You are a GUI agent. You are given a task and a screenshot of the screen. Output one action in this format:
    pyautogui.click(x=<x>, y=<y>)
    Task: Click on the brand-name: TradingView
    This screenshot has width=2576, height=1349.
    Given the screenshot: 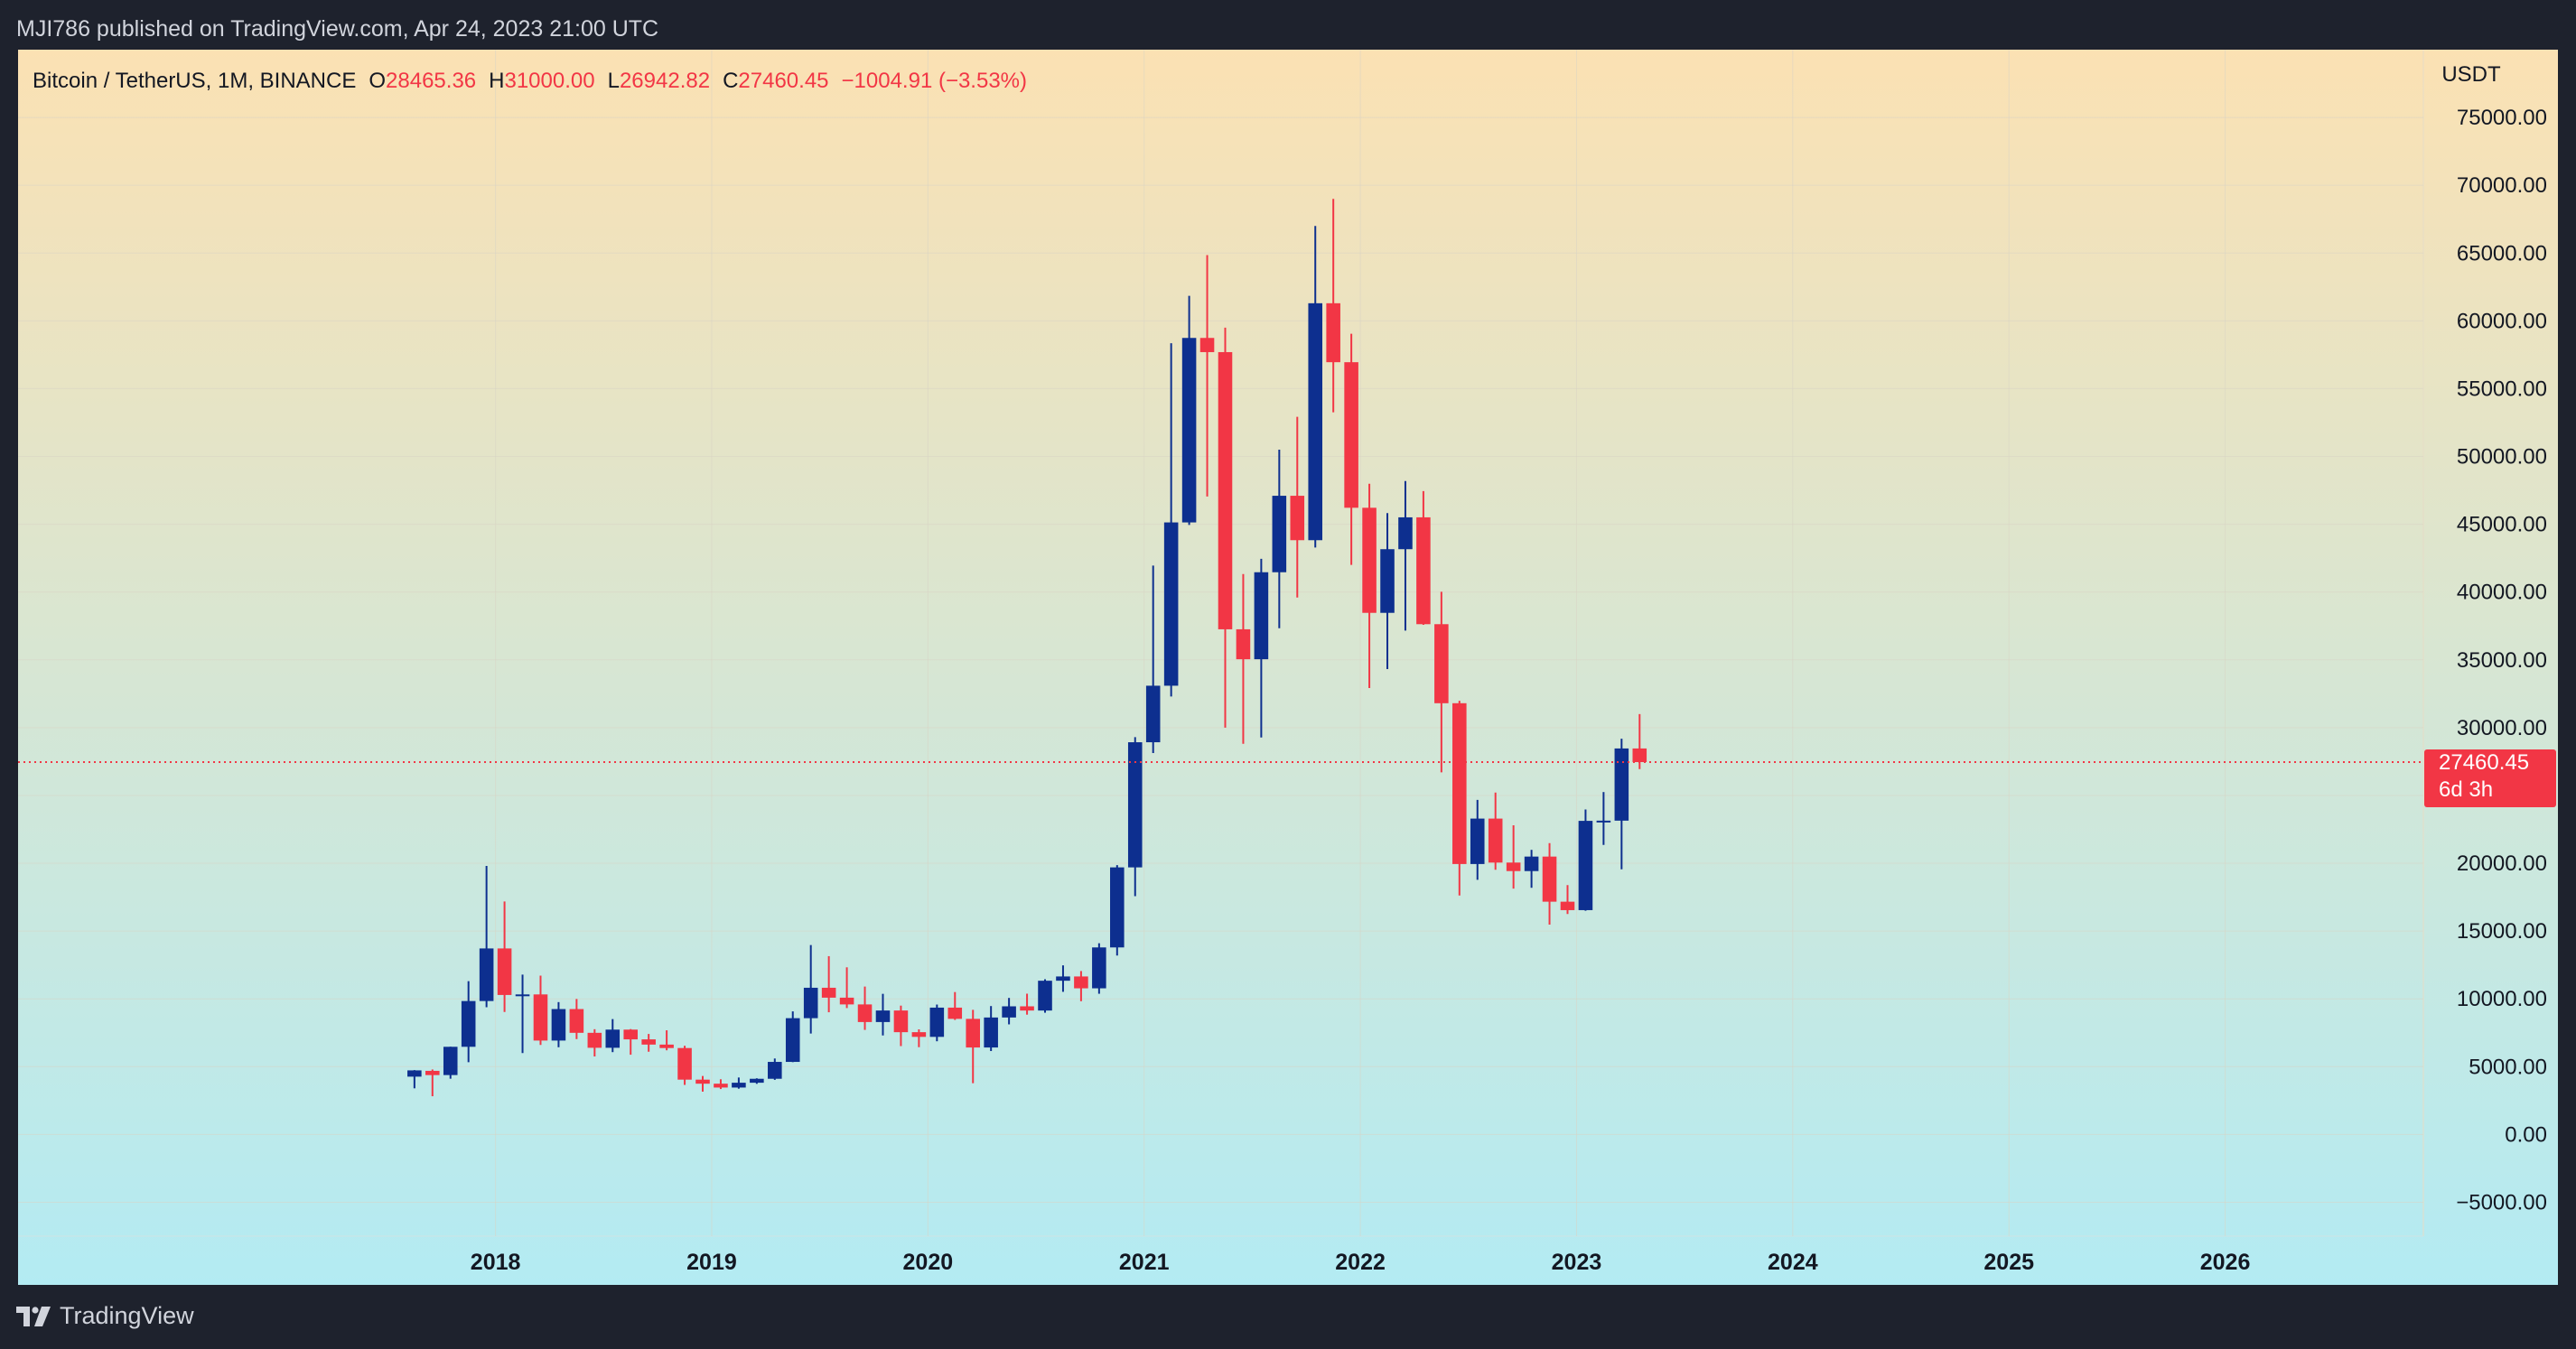 What is the action you would take?
    pyautogui.click(x=127, y=1315)
    